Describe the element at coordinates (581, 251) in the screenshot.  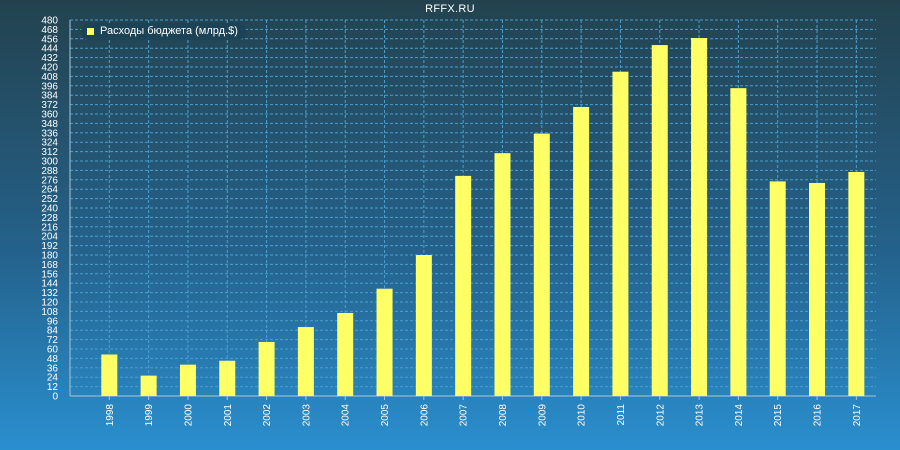
I see `bar-2010` at that location.